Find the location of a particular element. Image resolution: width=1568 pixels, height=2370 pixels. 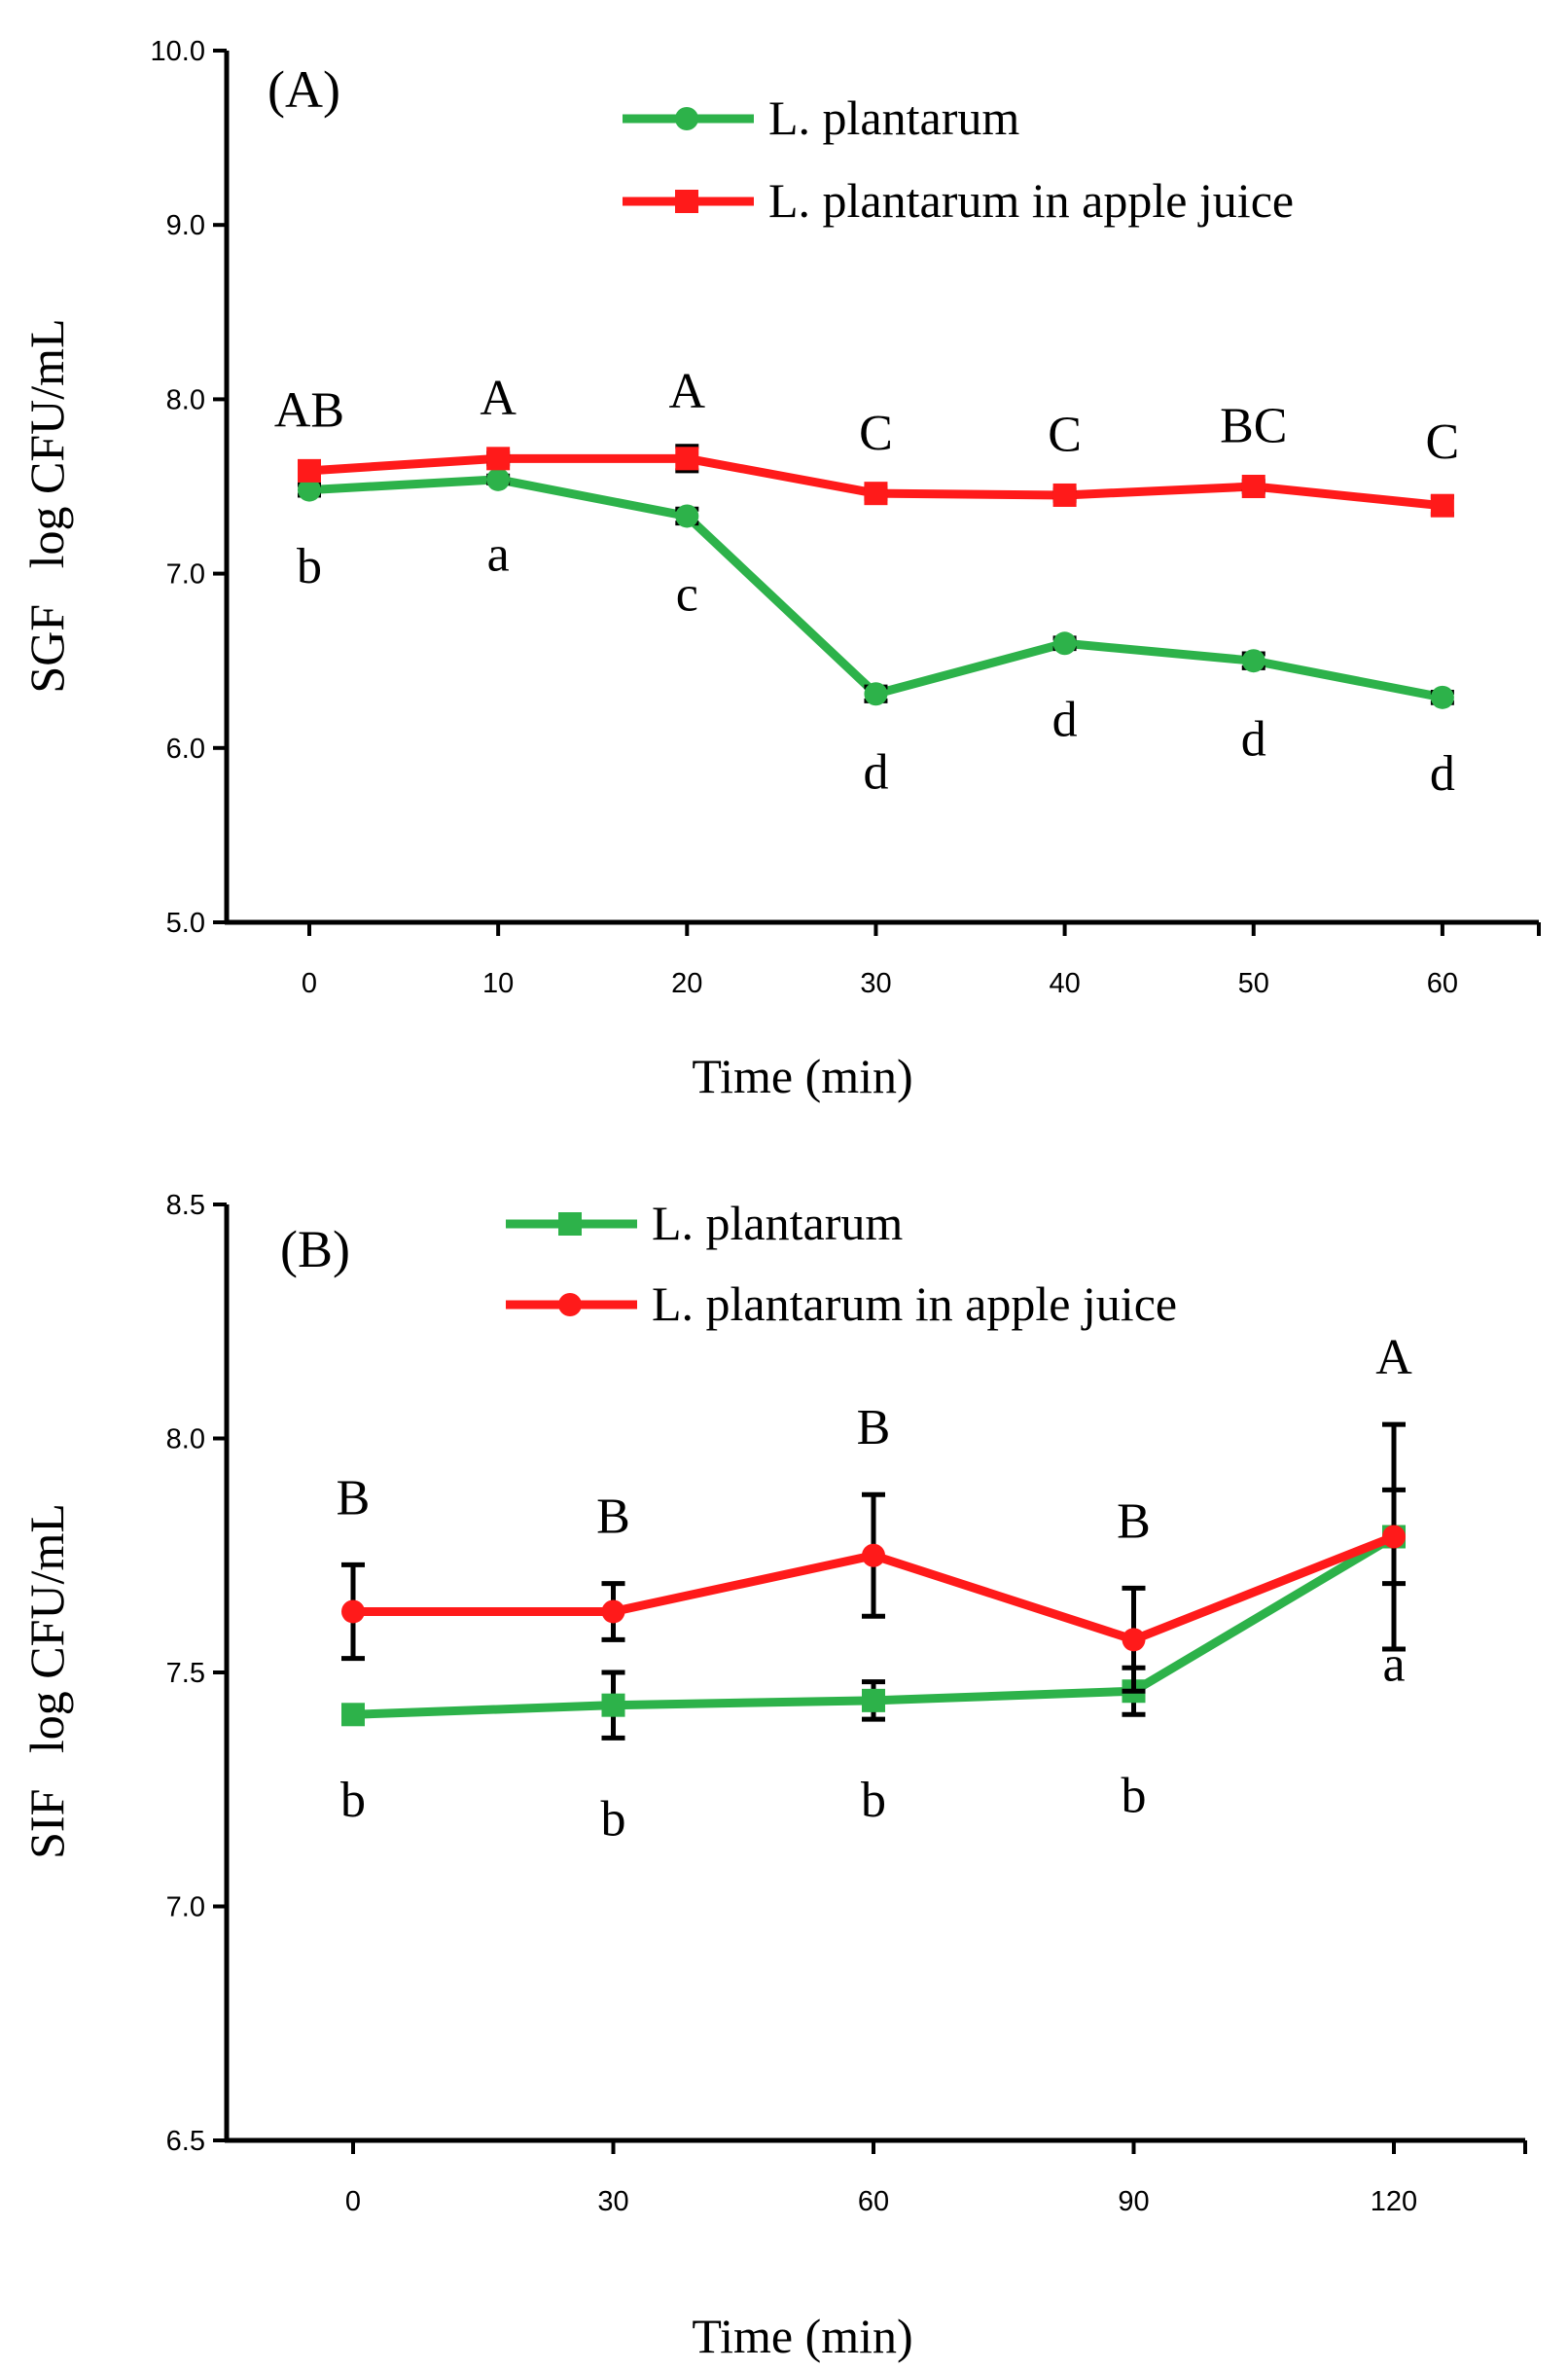

series-l-plantarum-apple-juice: AB A A C C BC C is located at coordinates (866, 441).